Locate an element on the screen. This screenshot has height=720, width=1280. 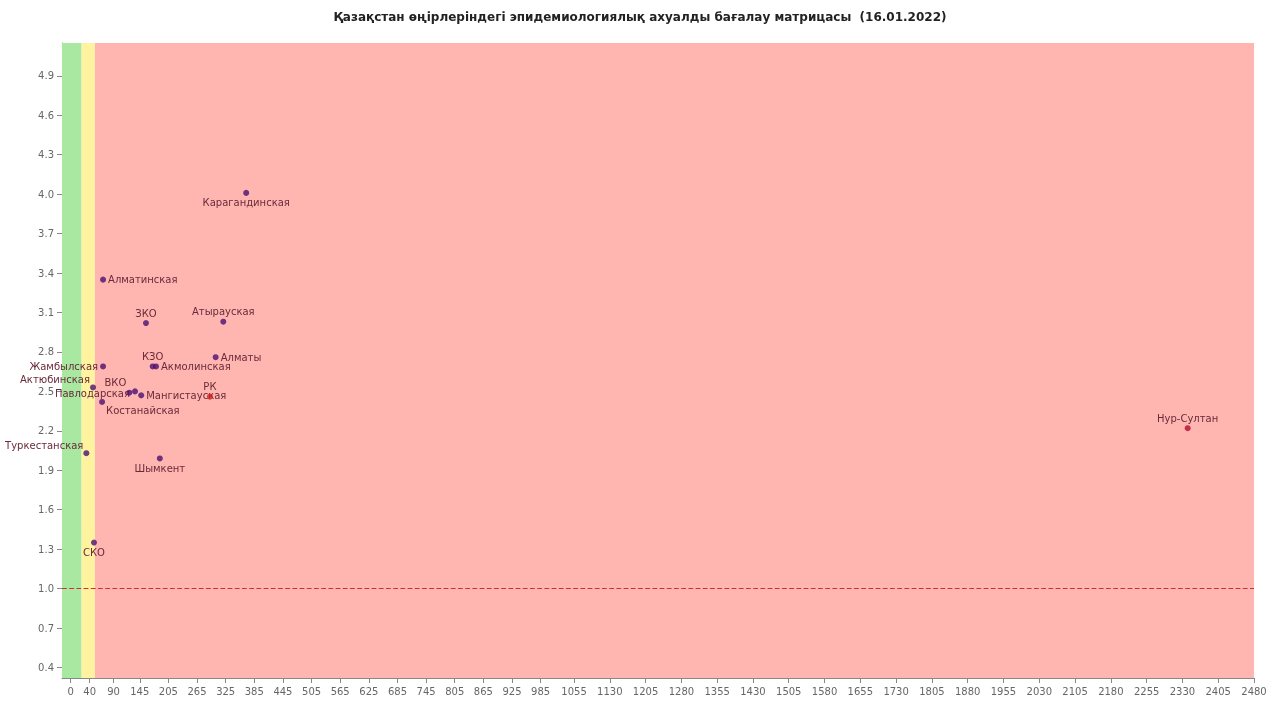
y-tick-label: 1.3 is located at coordinates (46, 549).